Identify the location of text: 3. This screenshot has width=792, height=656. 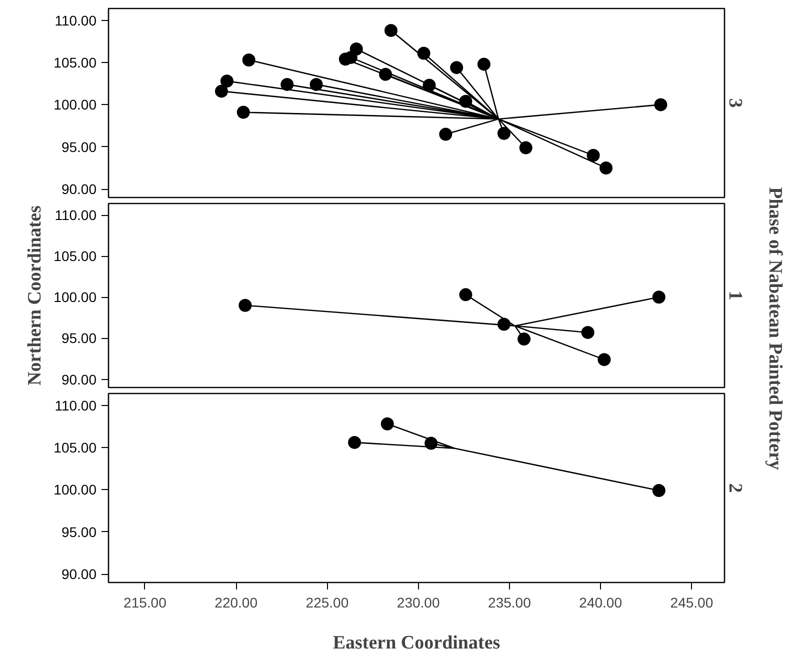
(735, 103).